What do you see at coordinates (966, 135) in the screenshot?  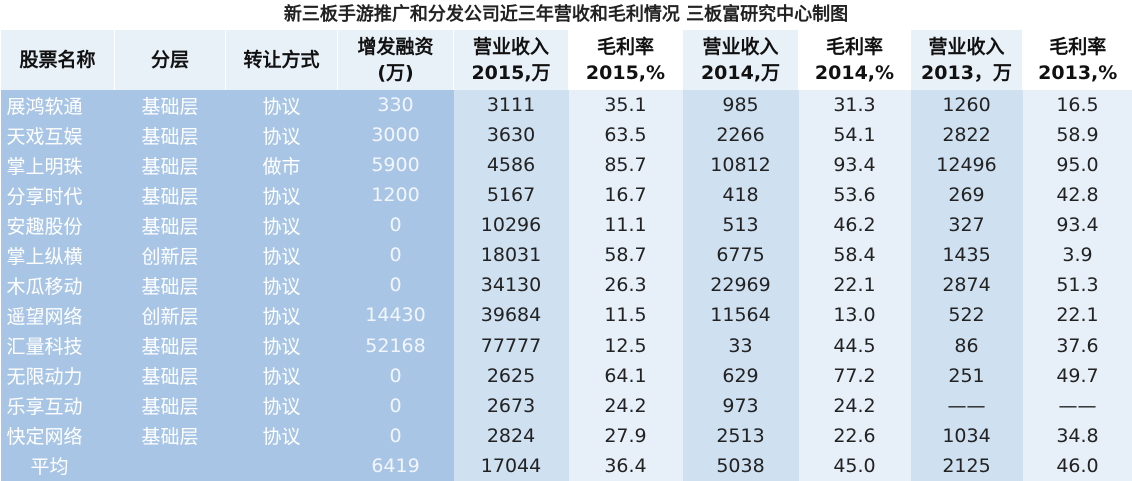 I see `table-cell: 2822` at bounding box center [966, 135].